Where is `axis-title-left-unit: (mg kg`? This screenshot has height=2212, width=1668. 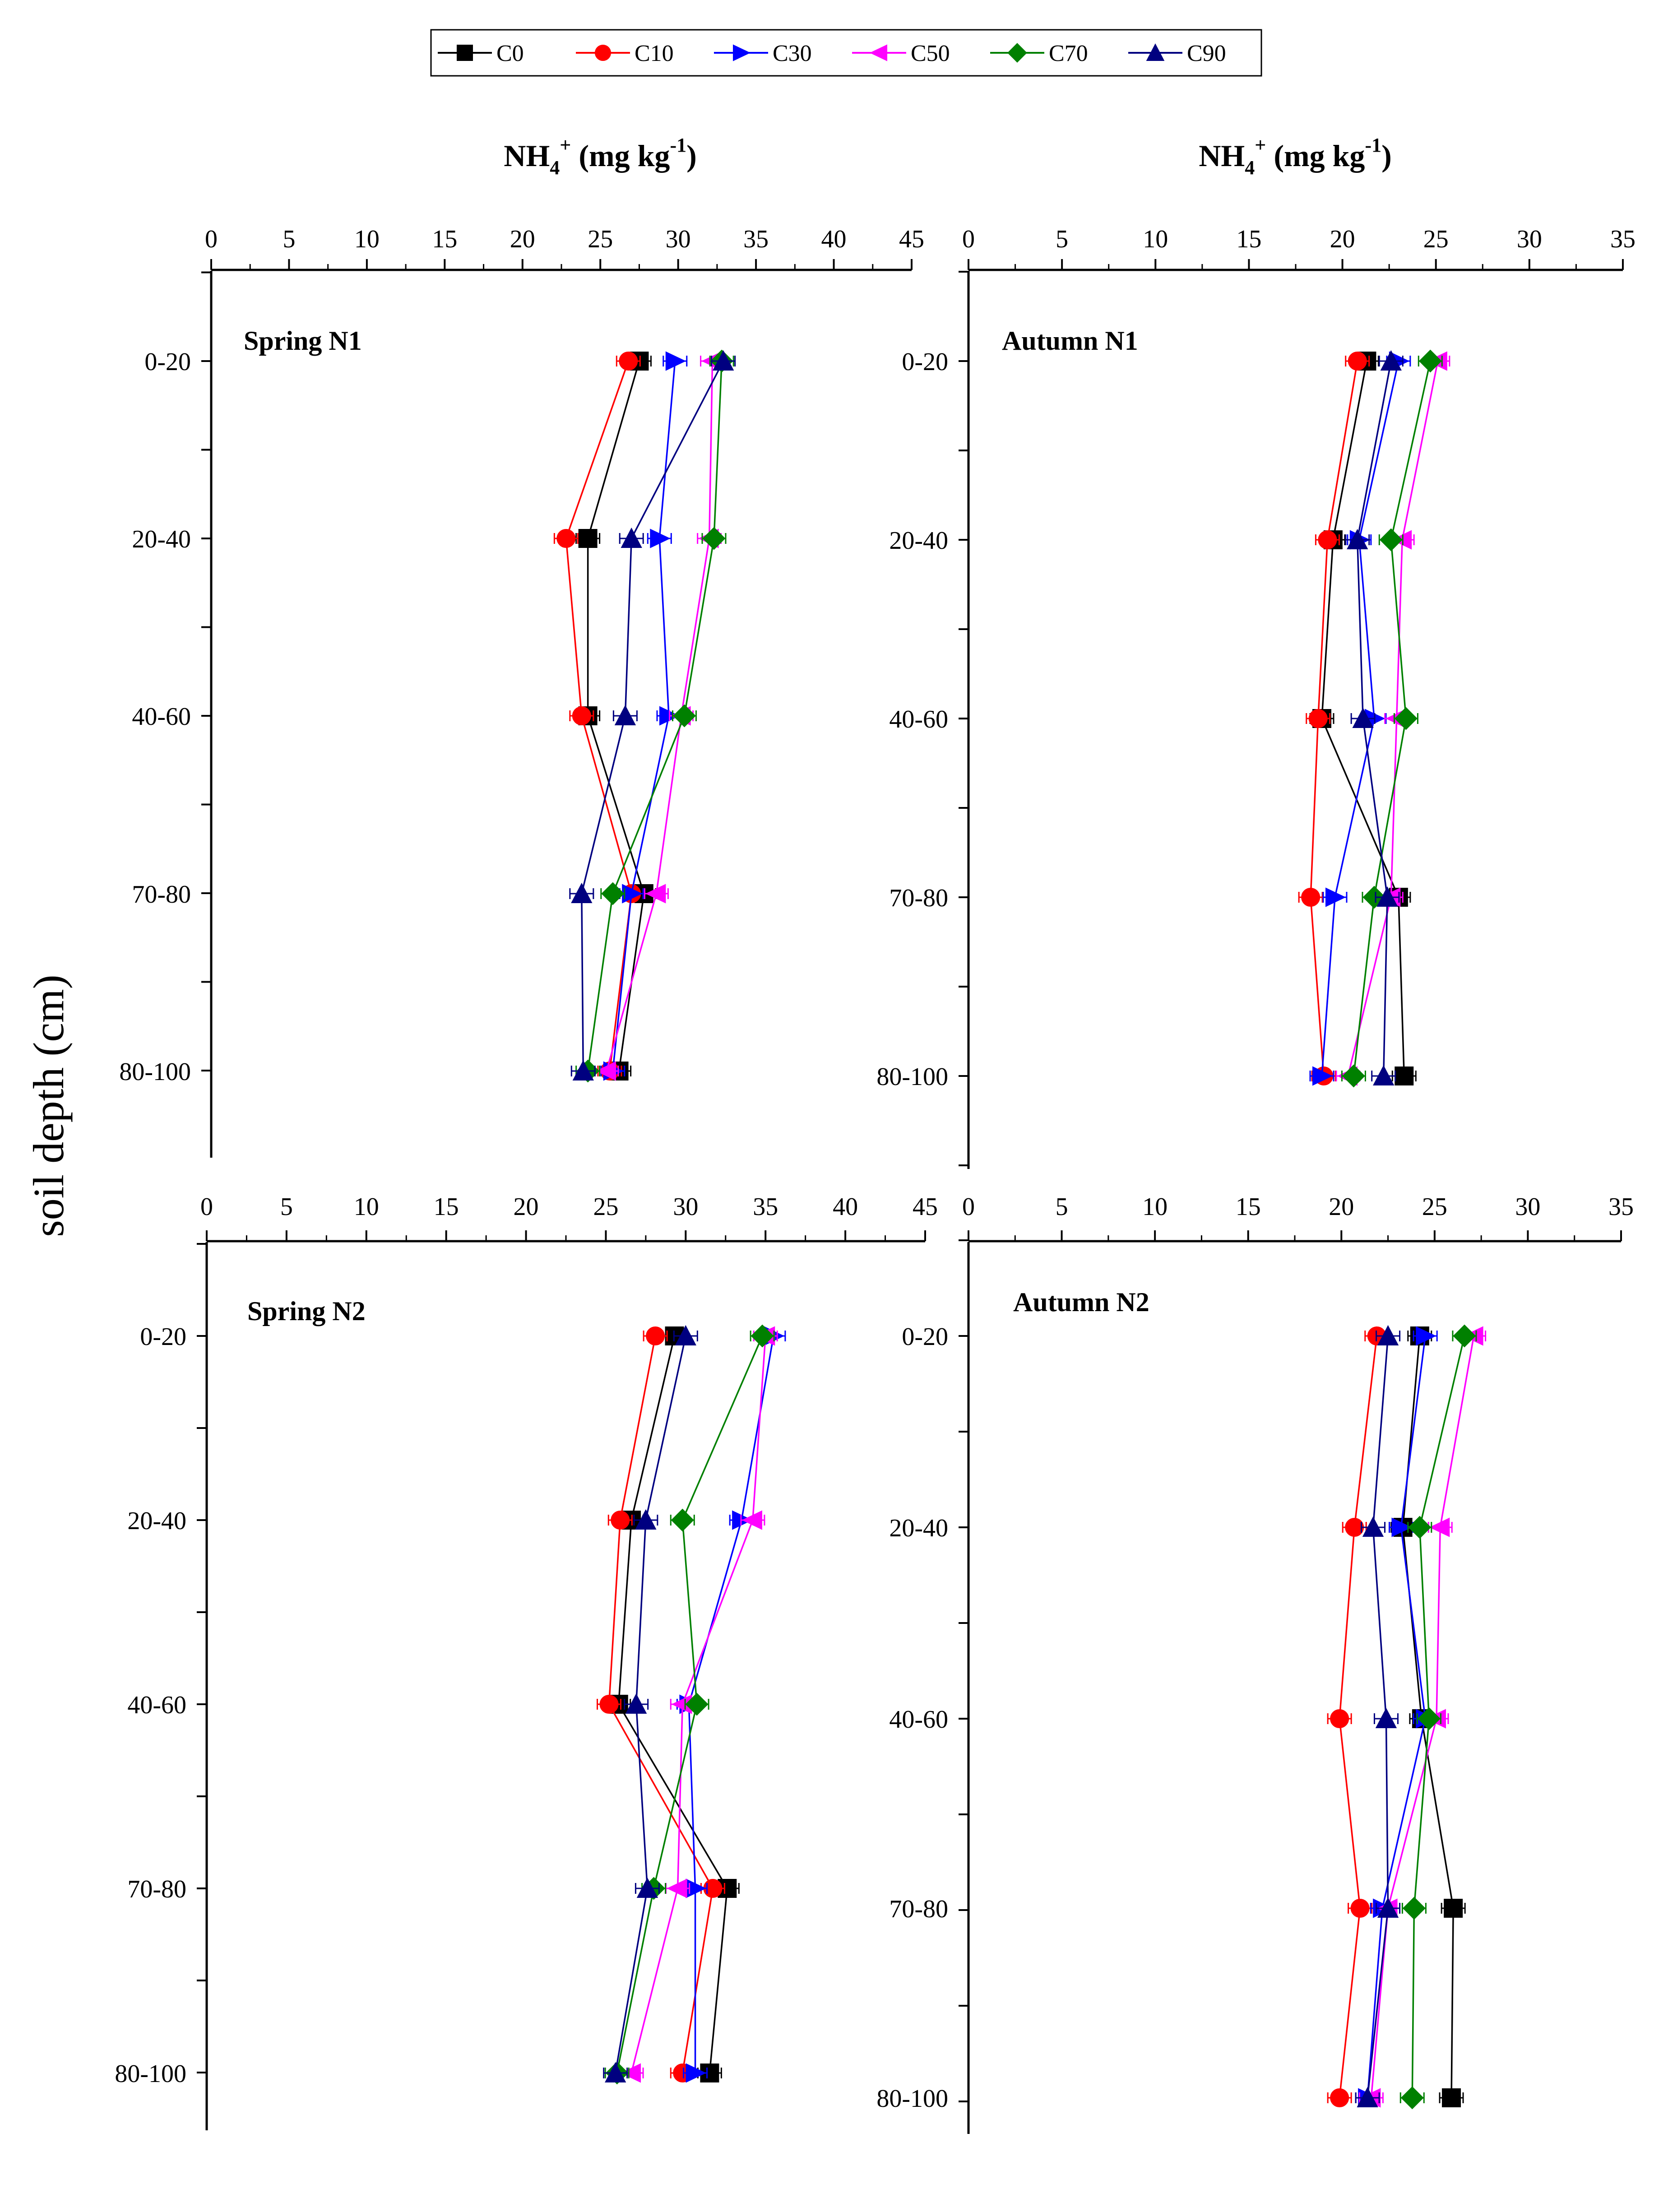 axis-title-left-unit: (mg kg is located at coordinates (620, 156).